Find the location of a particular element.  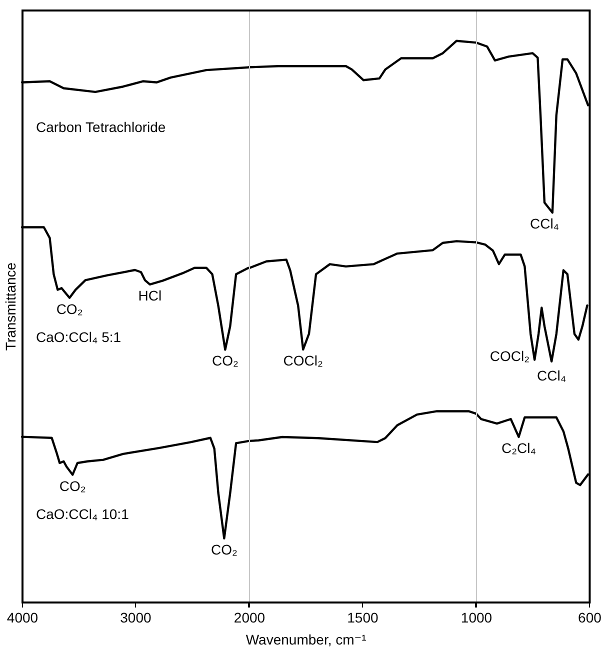

x-tick-label: 1500 is located at coordinates (362, 618).